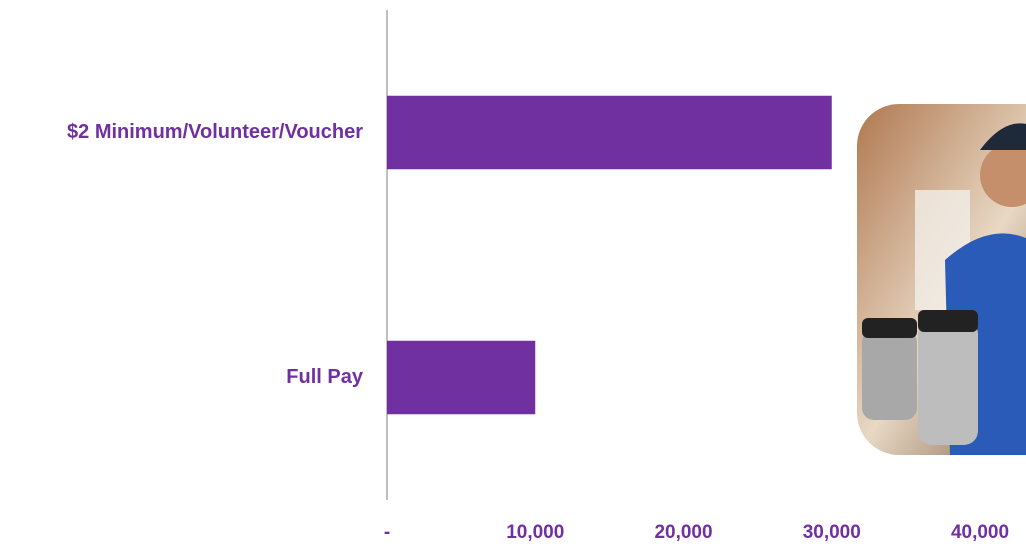 The width and height of the screenshot is (1026, 544). What do you see at coordinates (980, 532) in the screenshot?
I see `x-tick-label: 40,000` at bounding box center [980, 532].